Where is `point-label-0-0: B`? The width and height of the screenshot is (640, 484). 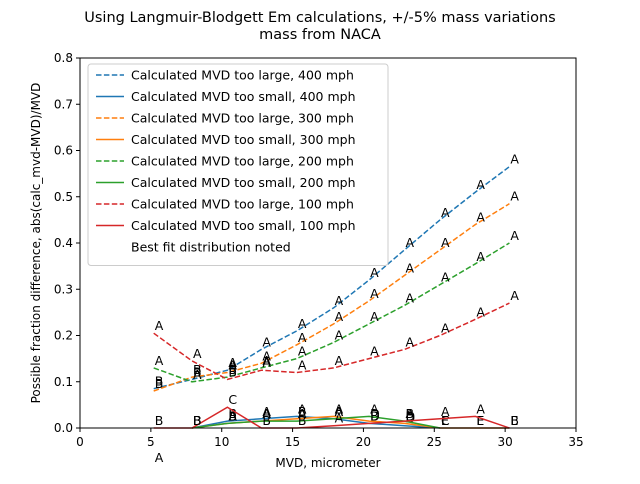 point-label-0-0: B is located at coordinates (159, 381).